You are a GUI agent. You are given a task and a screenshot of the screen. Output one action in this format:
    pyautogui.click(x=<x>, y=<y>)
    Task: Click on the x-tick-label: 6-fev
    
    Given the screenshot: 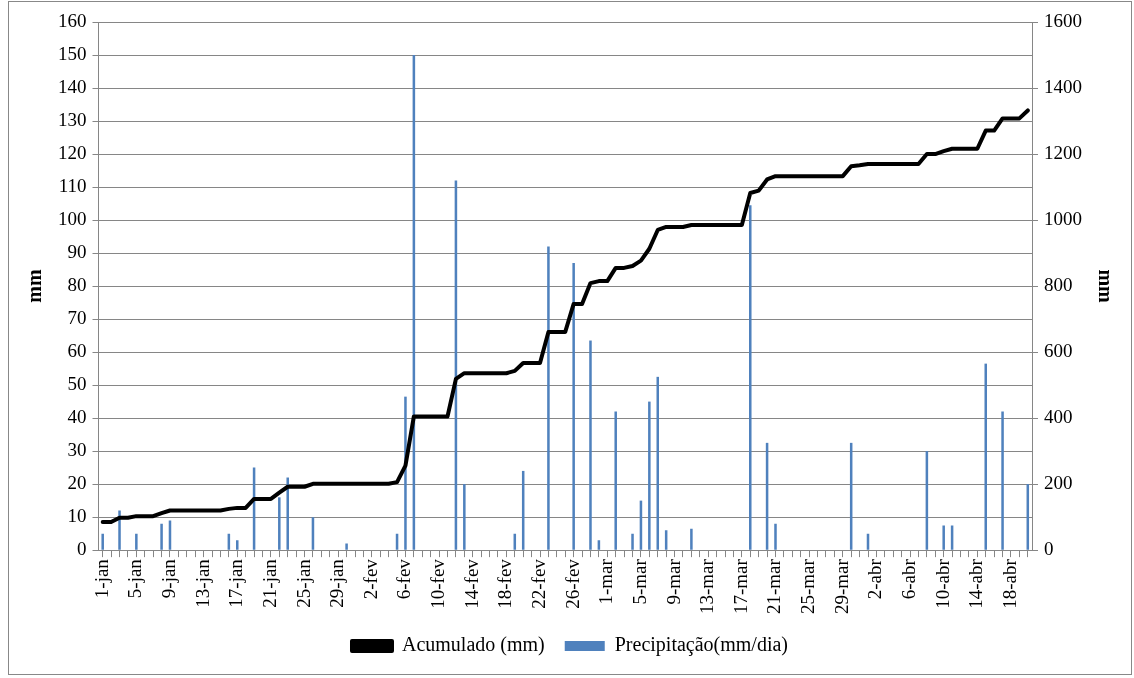 What is the action you would take?
    pyautogui.click(x=404, y=579)
    